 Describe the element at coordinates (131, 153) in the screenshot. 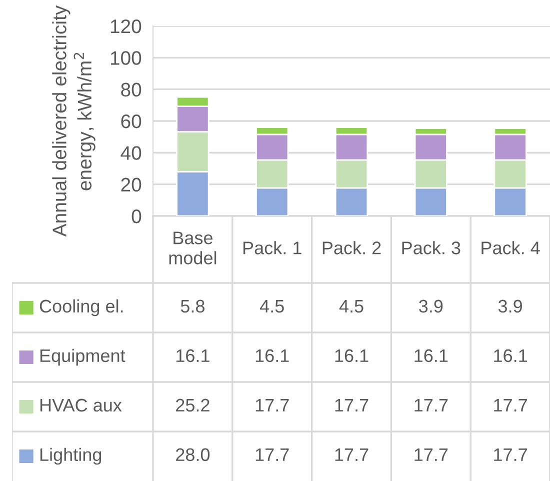

I see `y-tick-label: 40` at that location.